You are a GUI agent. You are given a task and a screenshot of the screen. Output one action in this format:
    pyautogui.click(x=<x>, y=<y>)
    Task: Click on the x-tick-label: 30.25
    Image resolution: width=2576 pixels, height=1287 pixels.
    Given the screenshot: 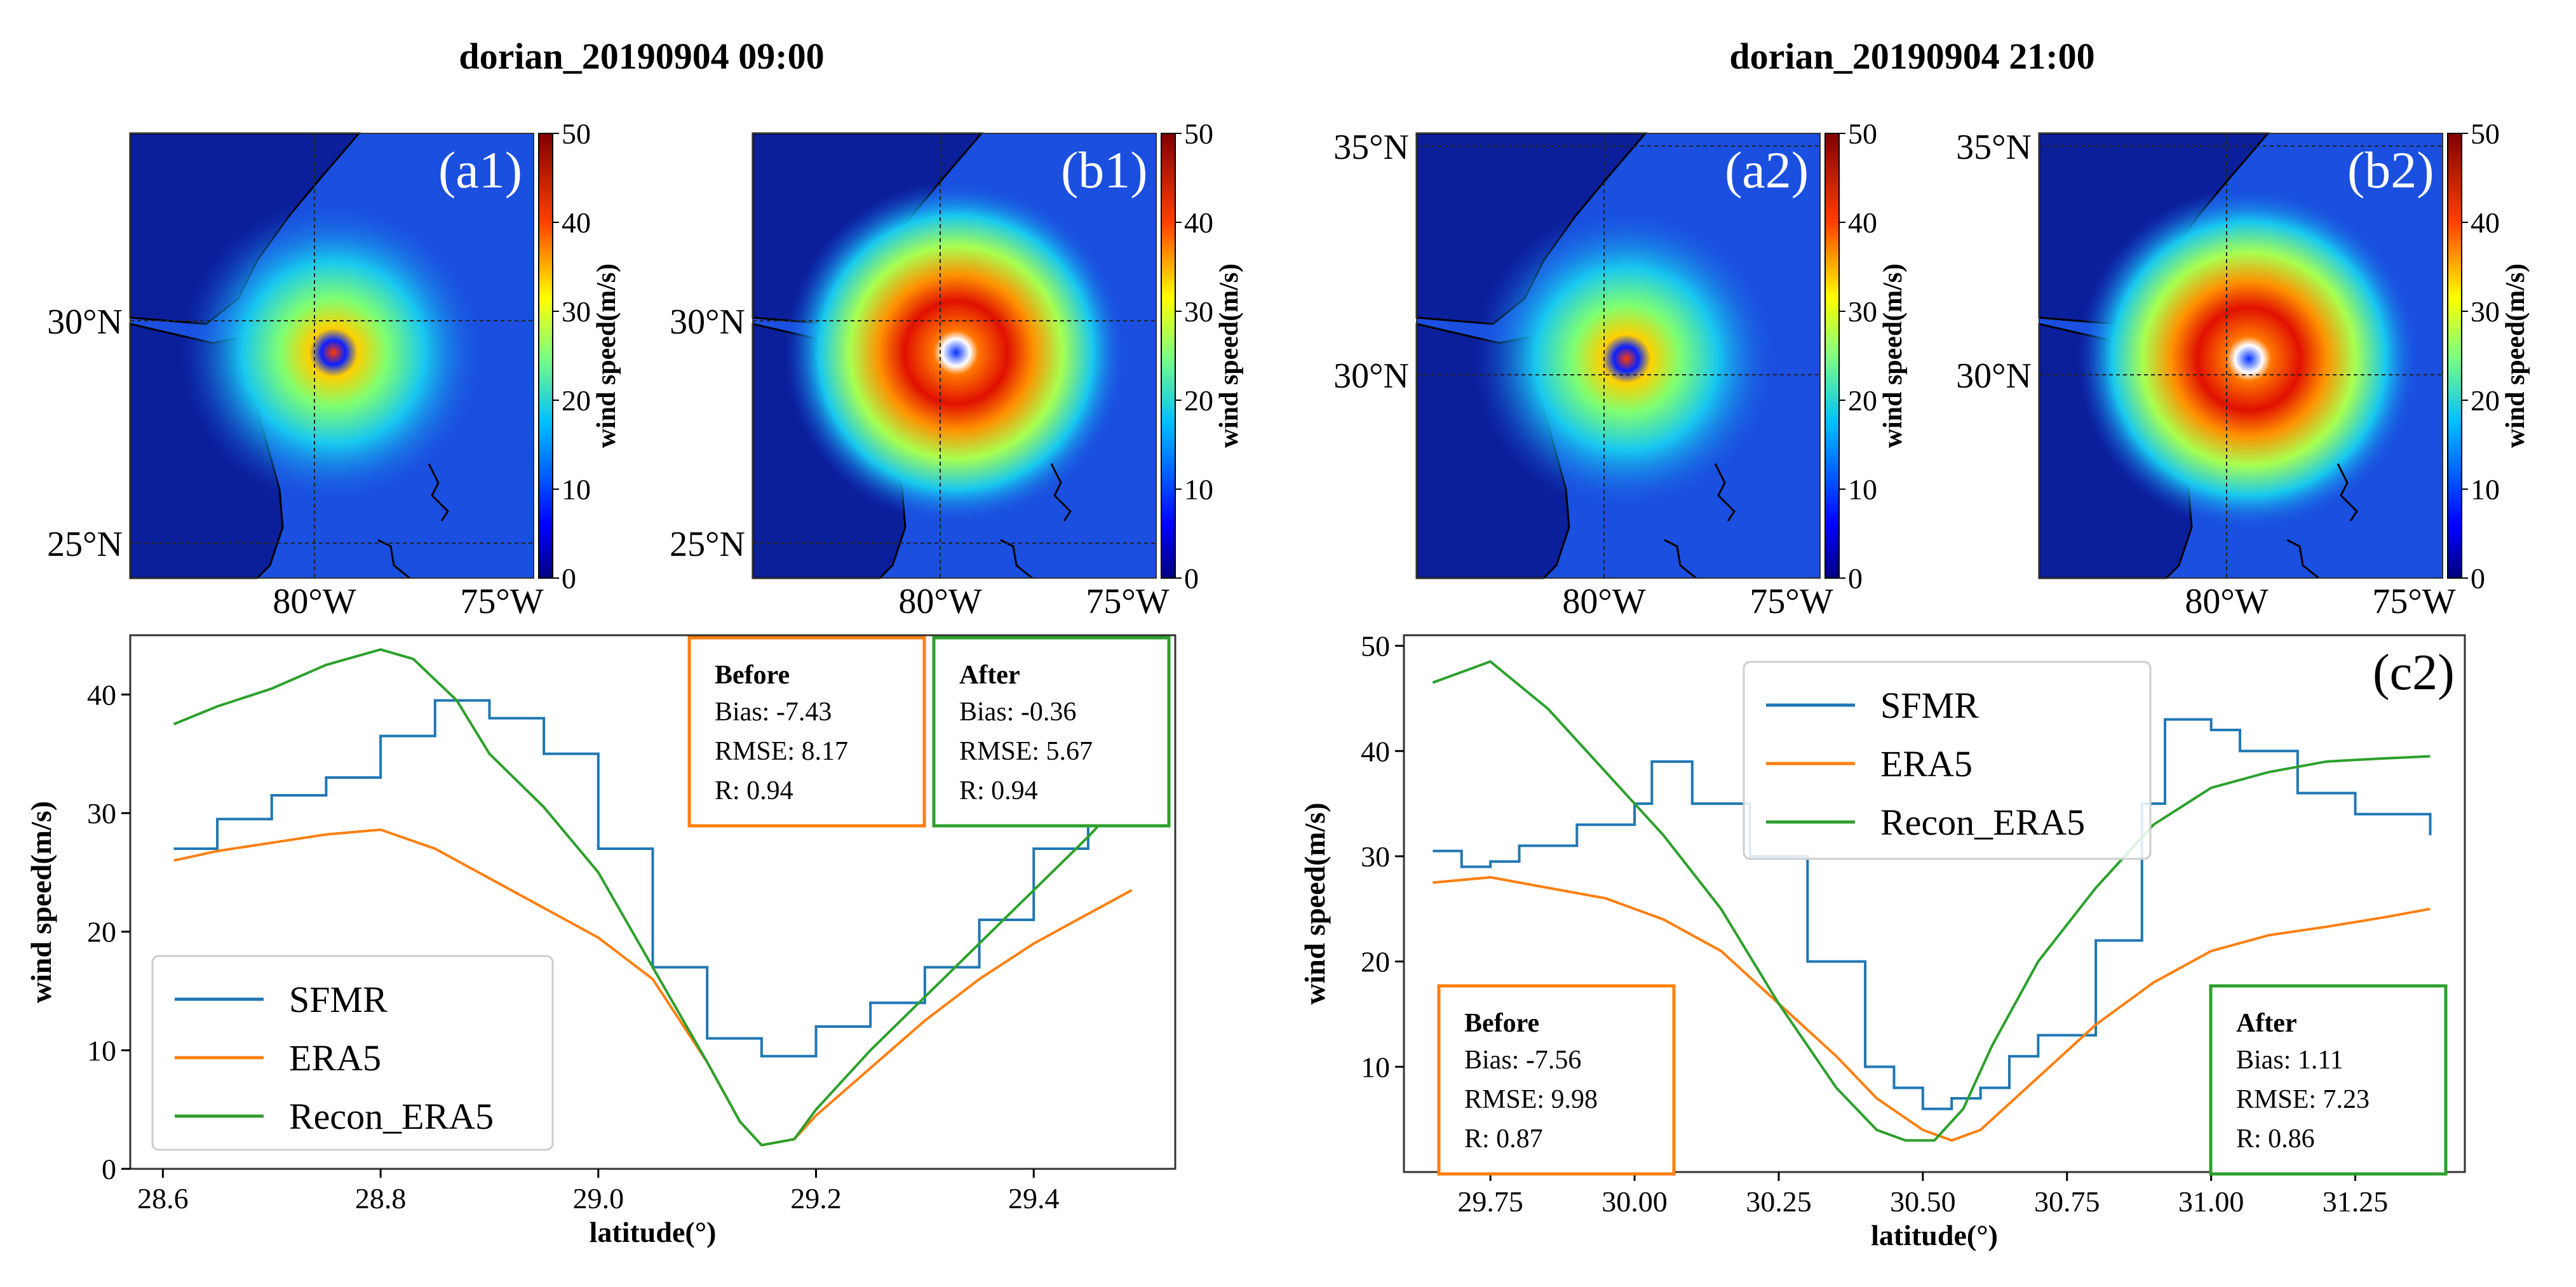 What is the action you would take?
    pyautogui.click(x=1779, y=1201)
    